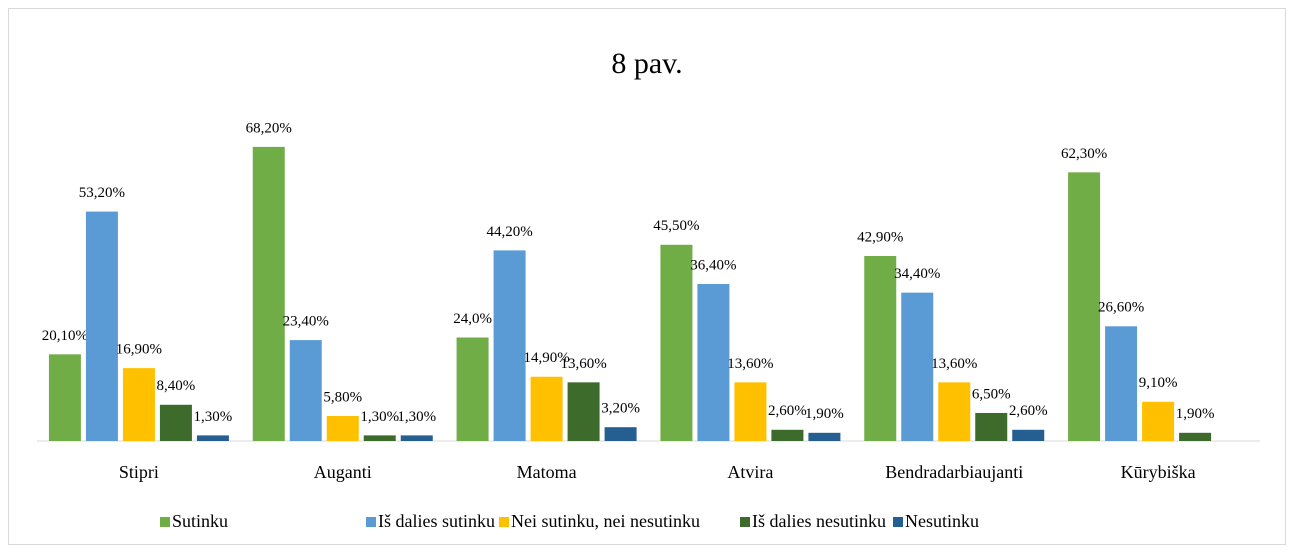 This screenshot has height=553, width=1294. I want to click on data-label: 8,40%, so click(176, 386).